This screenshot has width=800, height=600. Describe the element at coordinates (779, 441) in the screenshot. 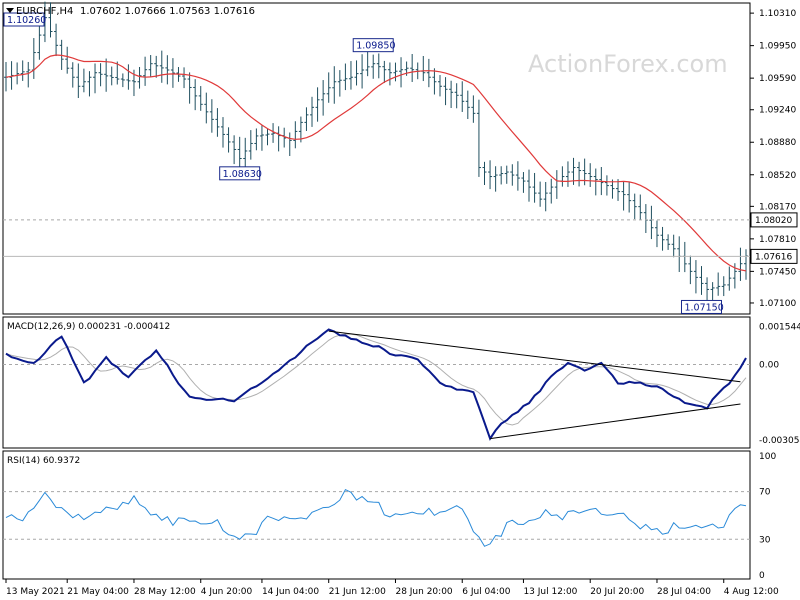

I see `macd-tick-label: -0.003054` at that location.